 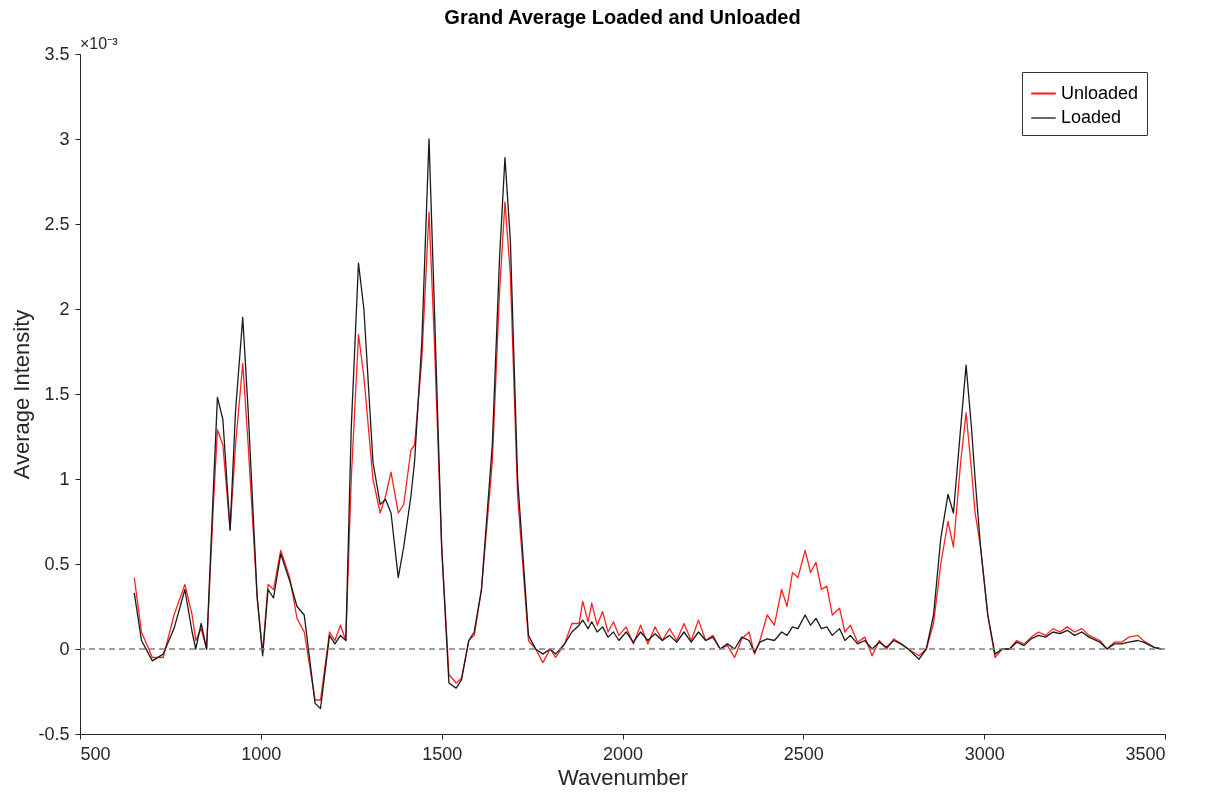 What do you see at coordinates (261, 753) in the screenshot?
I see `x-tick-label: 1000` at bounding box center [261, 753].